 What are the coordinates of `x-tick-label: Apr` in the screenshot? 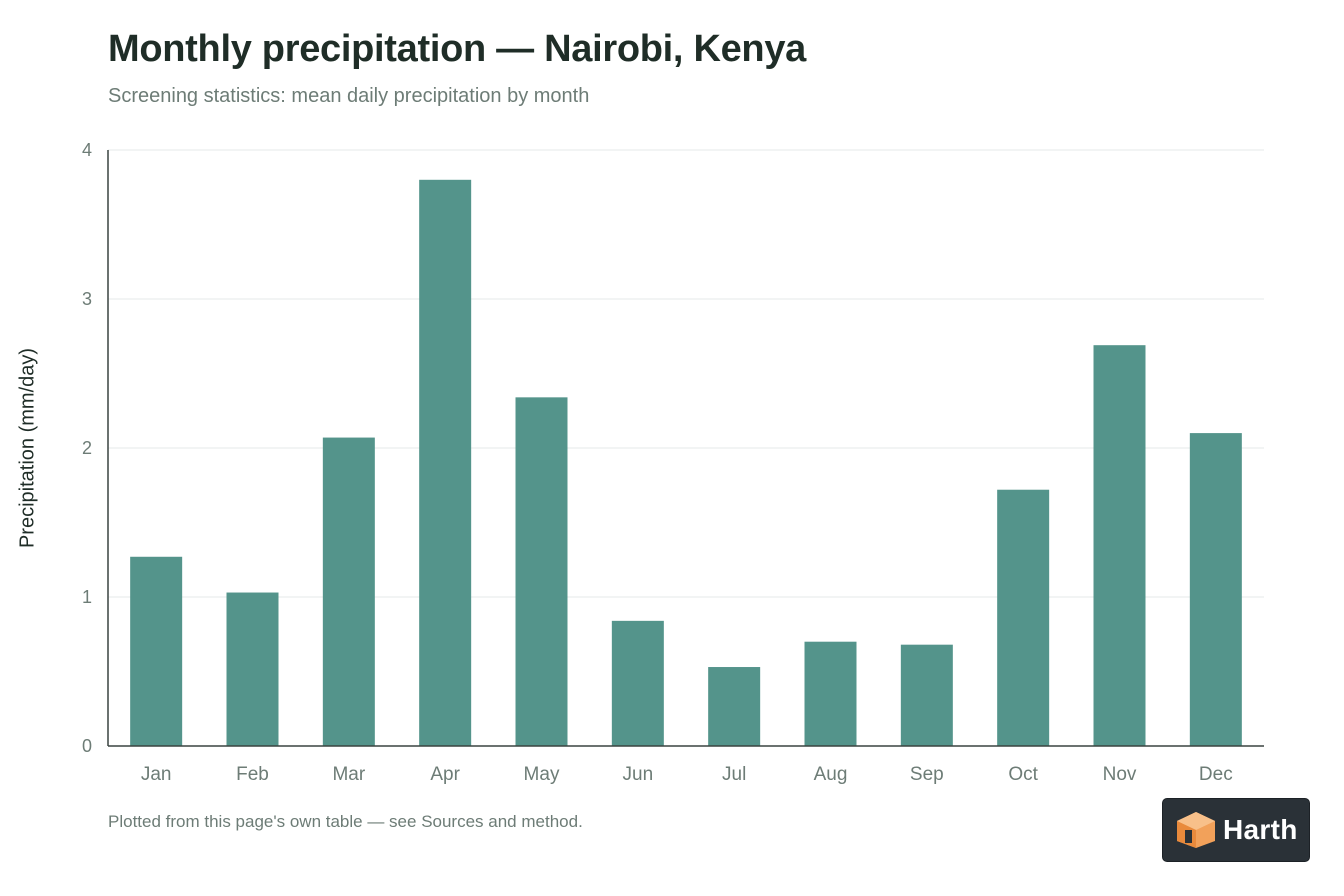 It's located at (445, 774).